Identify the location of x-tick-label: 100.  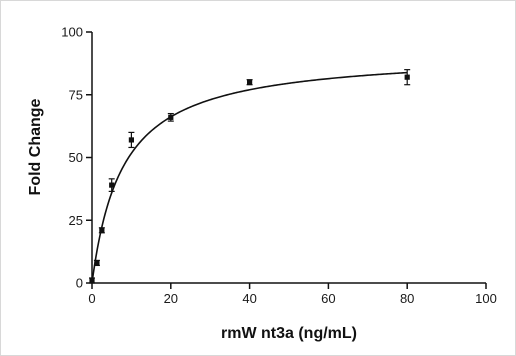
(486, 298).